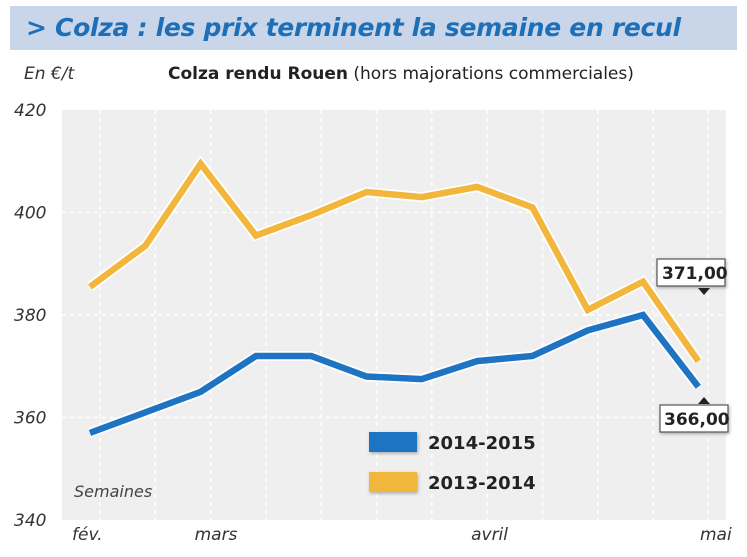 The height and width of the screenshot is (557, 747). I want to click on x-tick-label: mai, so click(716, 535).